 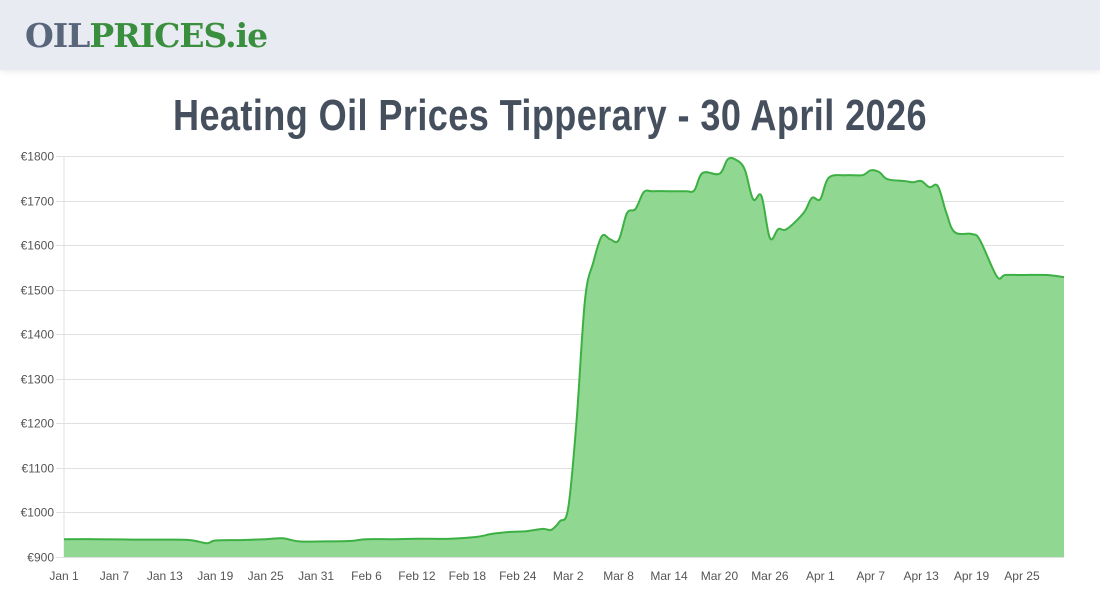 I want to click on x-tick-label: Mar 20, so click(x=720, y=576).